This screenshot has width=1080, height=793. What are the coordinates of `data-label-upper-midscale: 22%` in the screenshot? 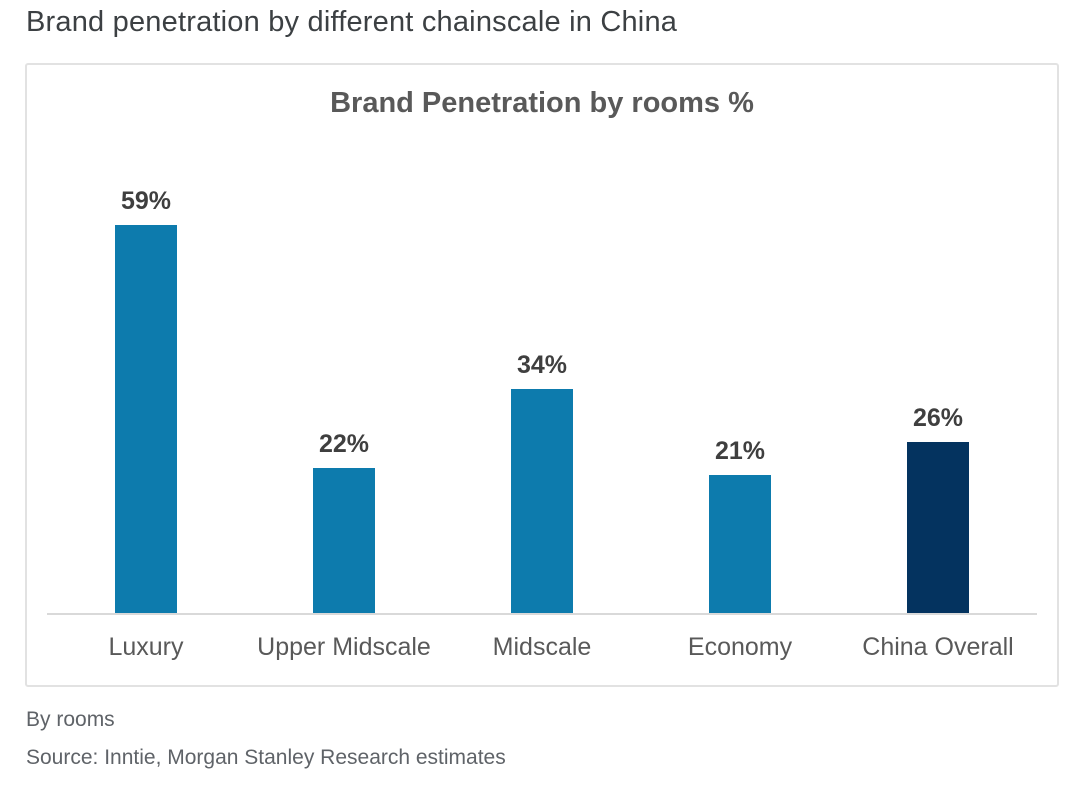 It's located at (344, 444).